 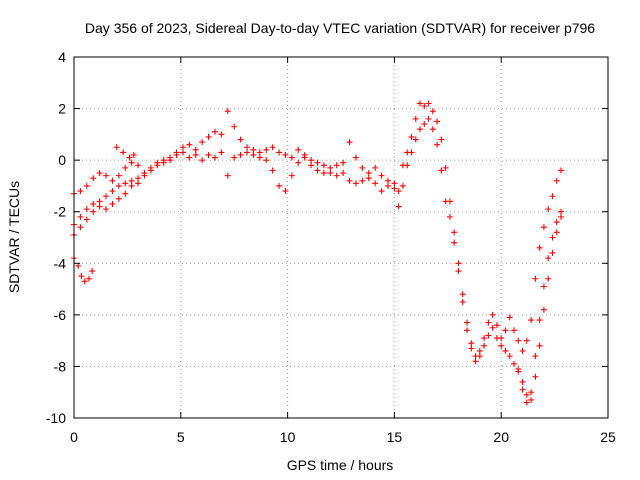 What do you see at coordinates (181, 437) in the screenshot?
I see `x-tick-label: 5` at bounding box center [181, 437].